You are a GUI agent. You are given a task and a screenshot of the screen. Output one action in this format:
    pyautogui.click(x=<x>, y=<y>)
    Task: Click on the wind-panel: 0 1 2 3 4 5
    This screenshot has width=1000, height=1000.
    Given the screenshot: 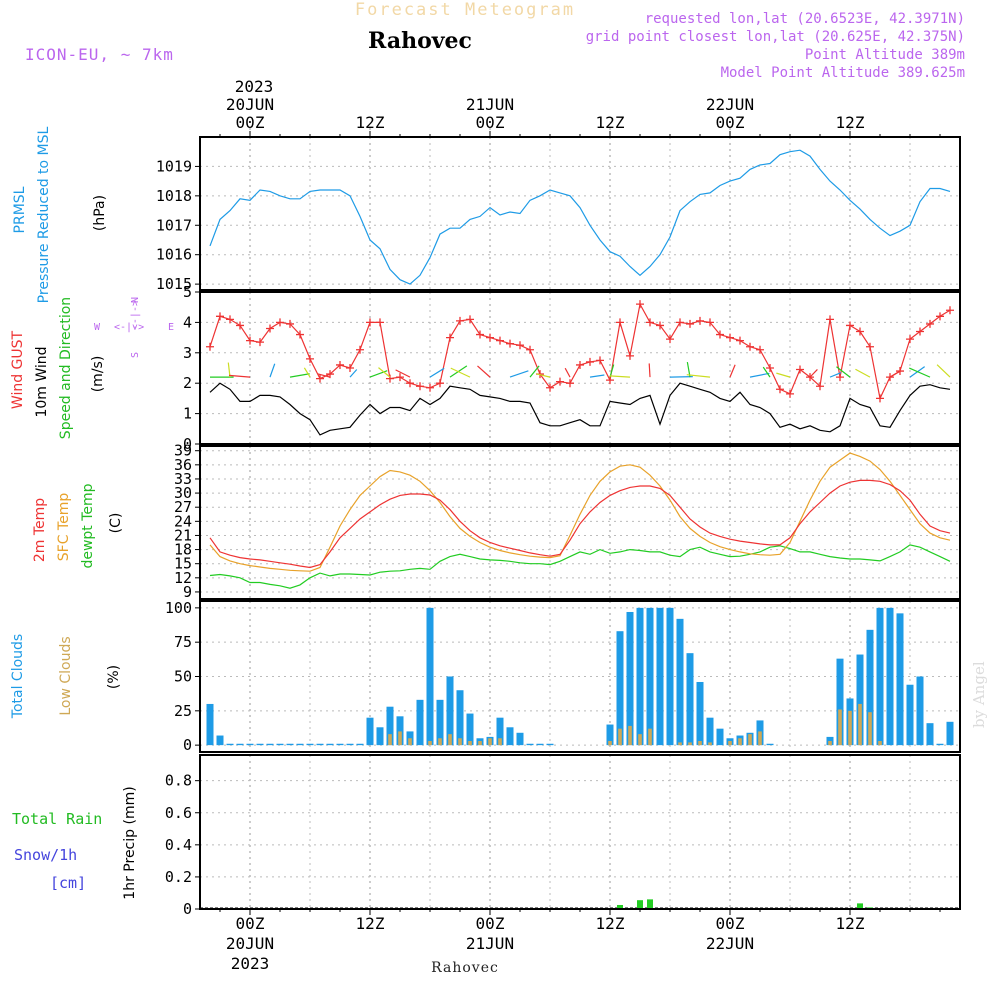 What is the action you would take?
    pyautogui.click(x=568, y=368)
    